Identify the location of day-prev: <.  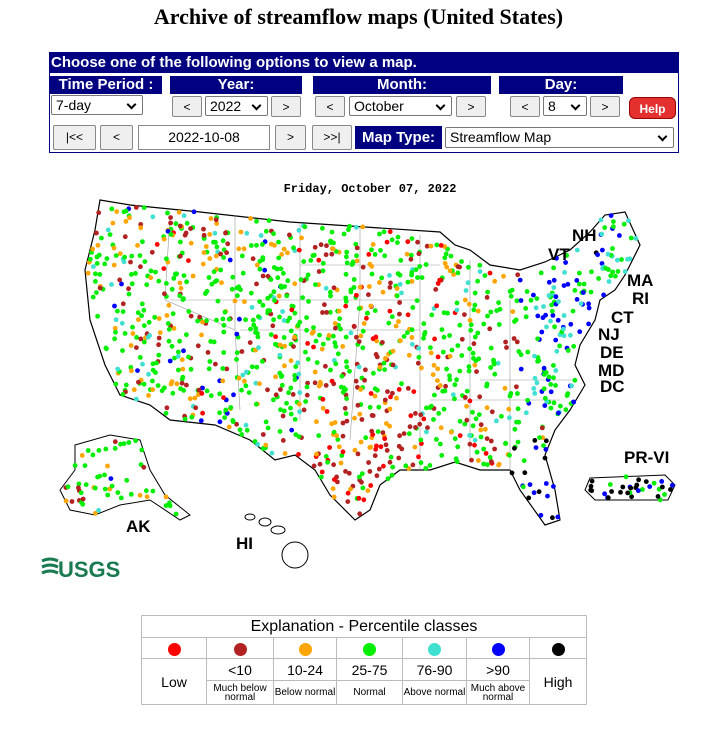
(525, 106).